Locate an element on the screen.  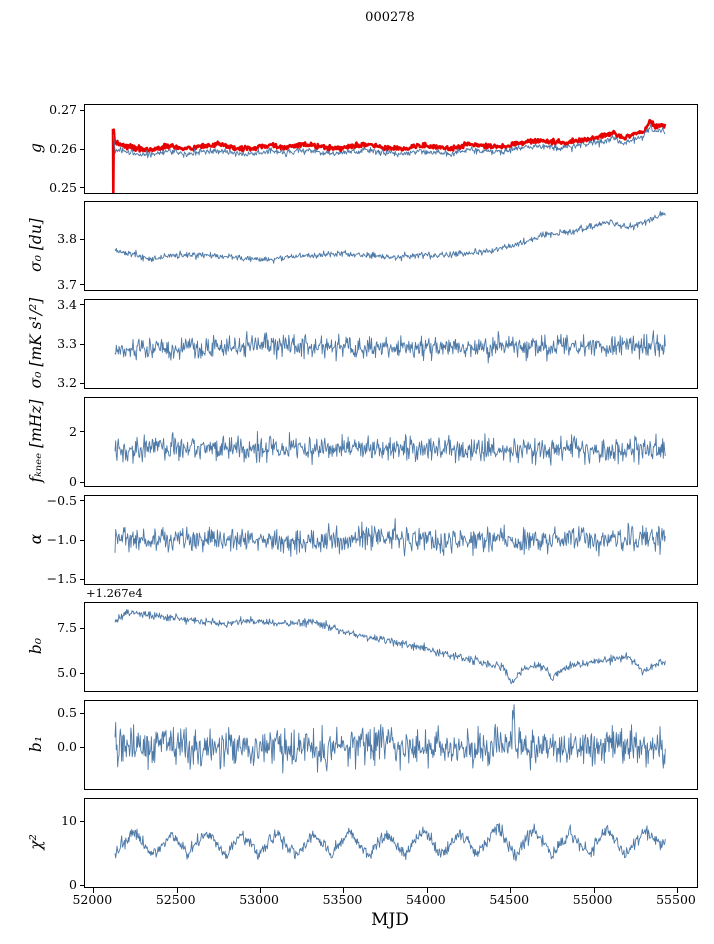
panel-sigma0-du: 3.7 3.8 is located at coordinates (377, 246).